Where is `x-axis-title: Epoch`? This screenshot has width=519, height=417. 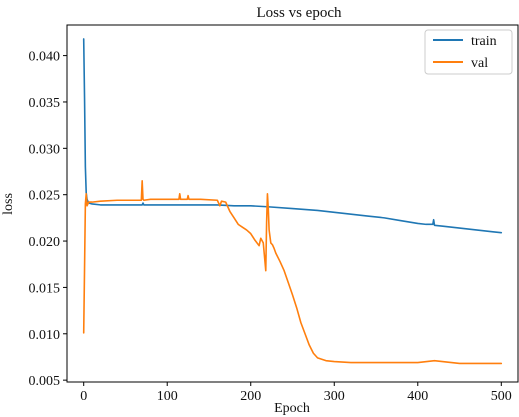 x-axis-title: Epoch is located at coordinates (292, 408).